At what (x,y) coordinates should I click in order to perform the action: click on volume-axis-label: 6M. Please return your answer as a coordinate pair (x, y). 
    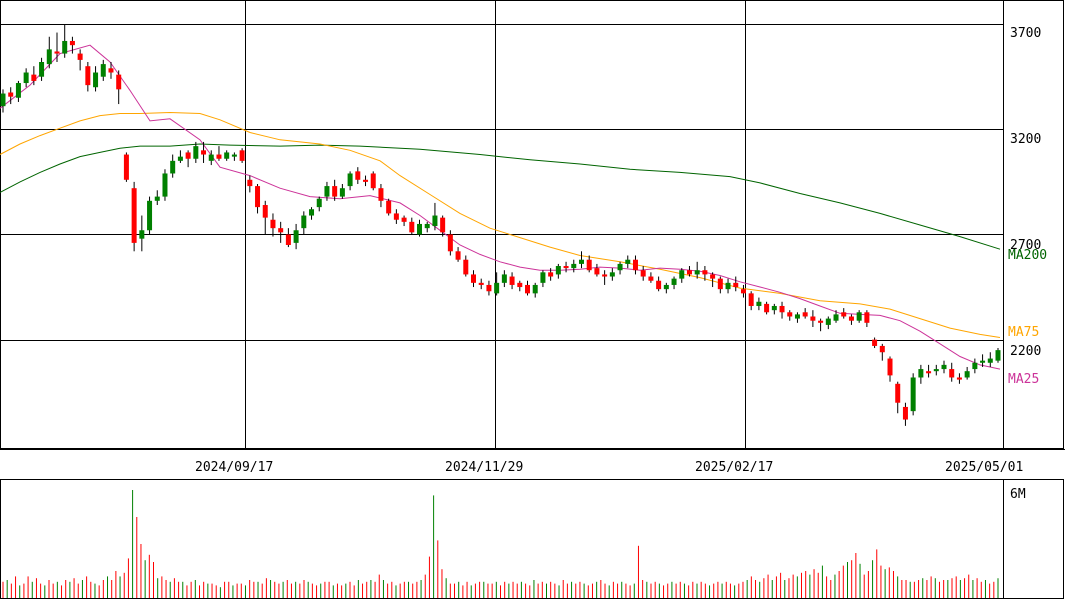
    Looking at the image, I should click on (1018, 494).